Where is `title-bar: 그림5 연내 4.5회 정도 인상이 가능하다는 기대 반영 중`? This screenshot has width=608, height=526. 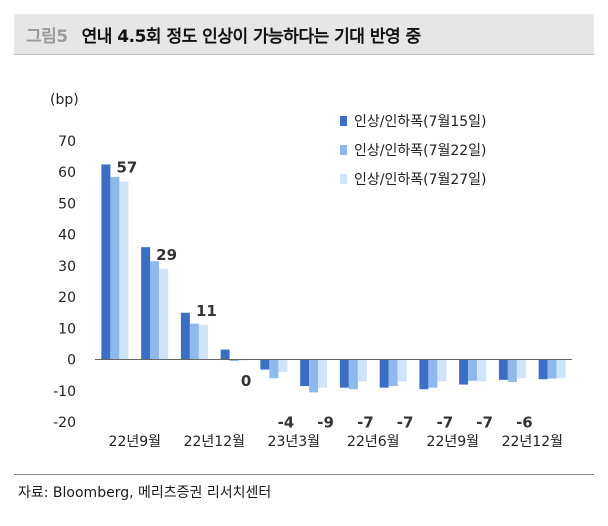
title-bar: 그림5 연내 4.5회 정도 인상이 가능하다는 기대 반영 중 is located at coordinates (304, 34).